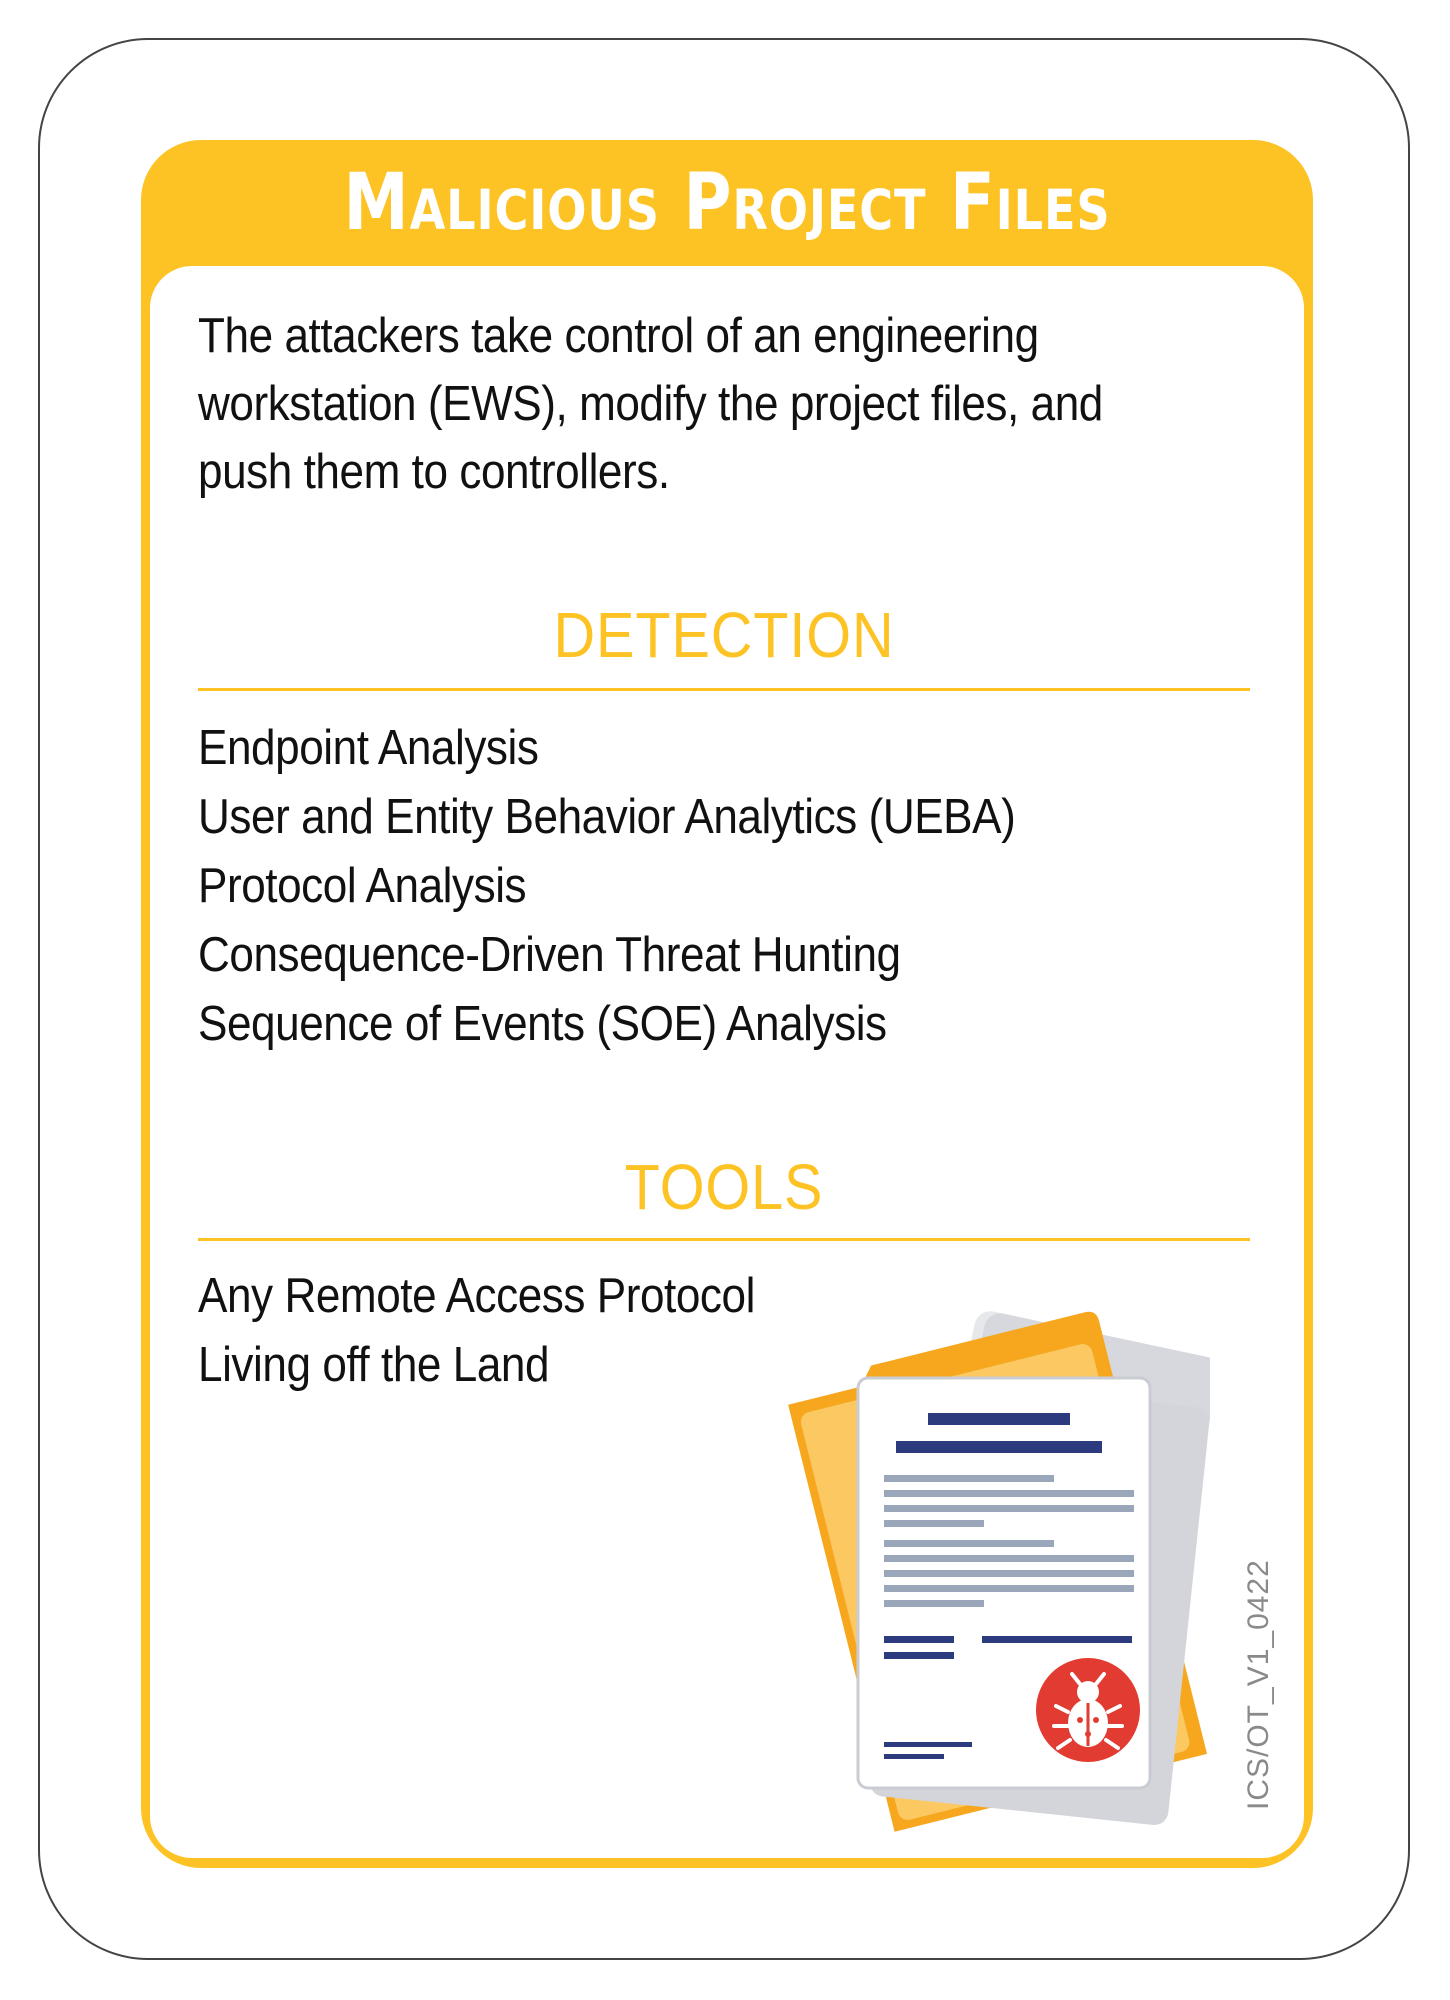 Image resolution: width=1450 pixels, height=2000 pixels. What do you see at coordinates (724, 1239) in the screenshot?
I see `tools-divider` at bounding box center [724, 1239].